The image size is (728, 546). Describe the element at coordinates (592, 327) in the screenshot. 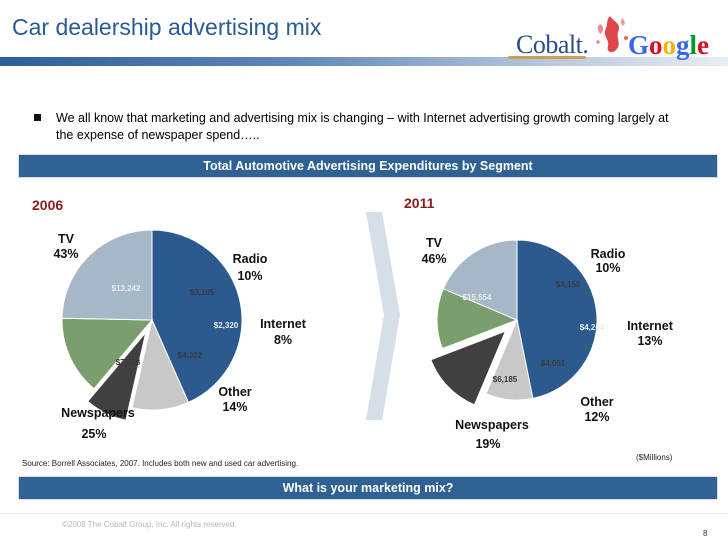

I see `pie-2011-value-label-internet: $4,264` at that location.